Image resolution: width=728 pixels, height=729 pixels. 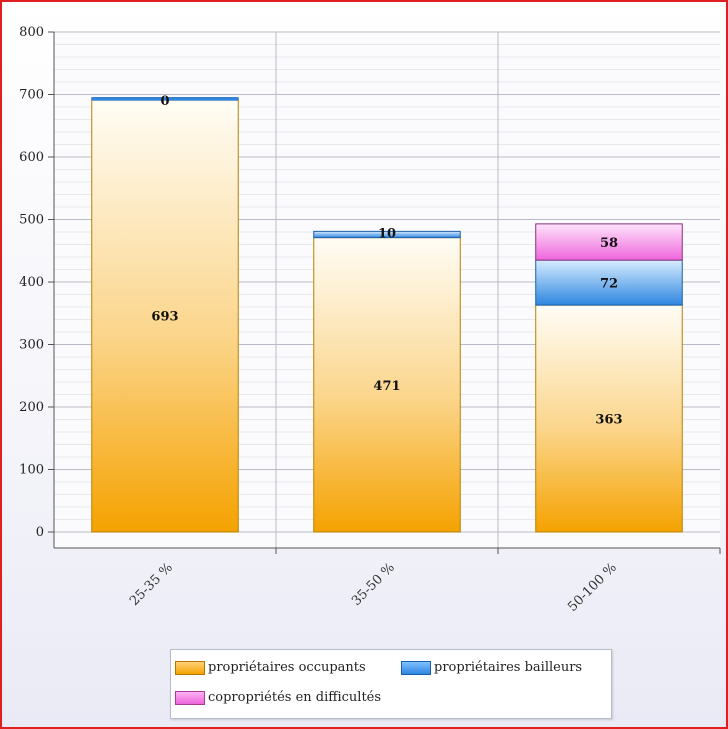 What do you see at coordinates (592, 587) in the screenshot?
I see `x-tick-label: 50-100 %` at bounding box center [592, 587].